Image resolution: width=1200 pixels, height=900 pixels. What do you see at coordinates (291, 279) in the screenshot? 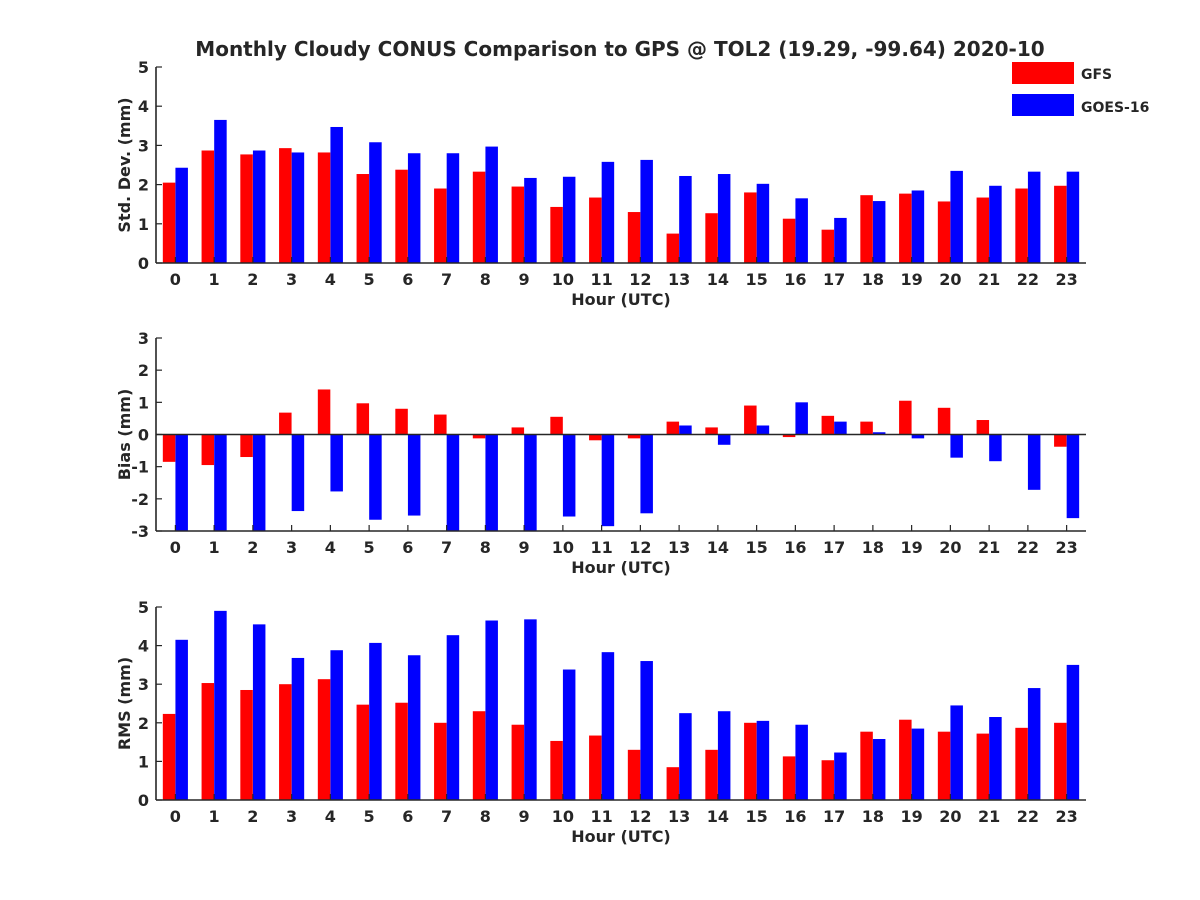
I see `std-dev-x-tick-label: 3` at bounding box center [291, 279].